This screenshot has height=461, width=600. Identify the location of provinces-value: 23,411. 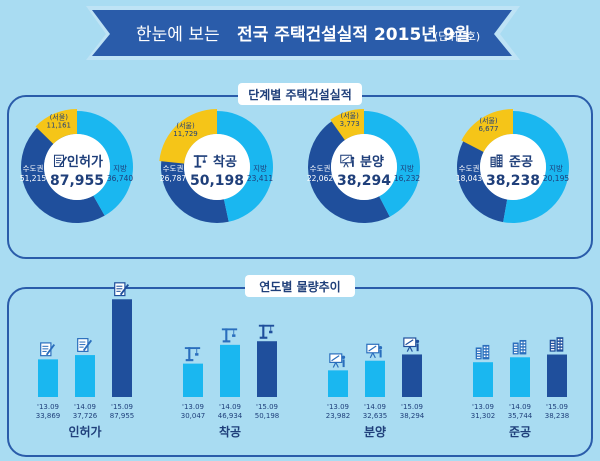
(260, 178).